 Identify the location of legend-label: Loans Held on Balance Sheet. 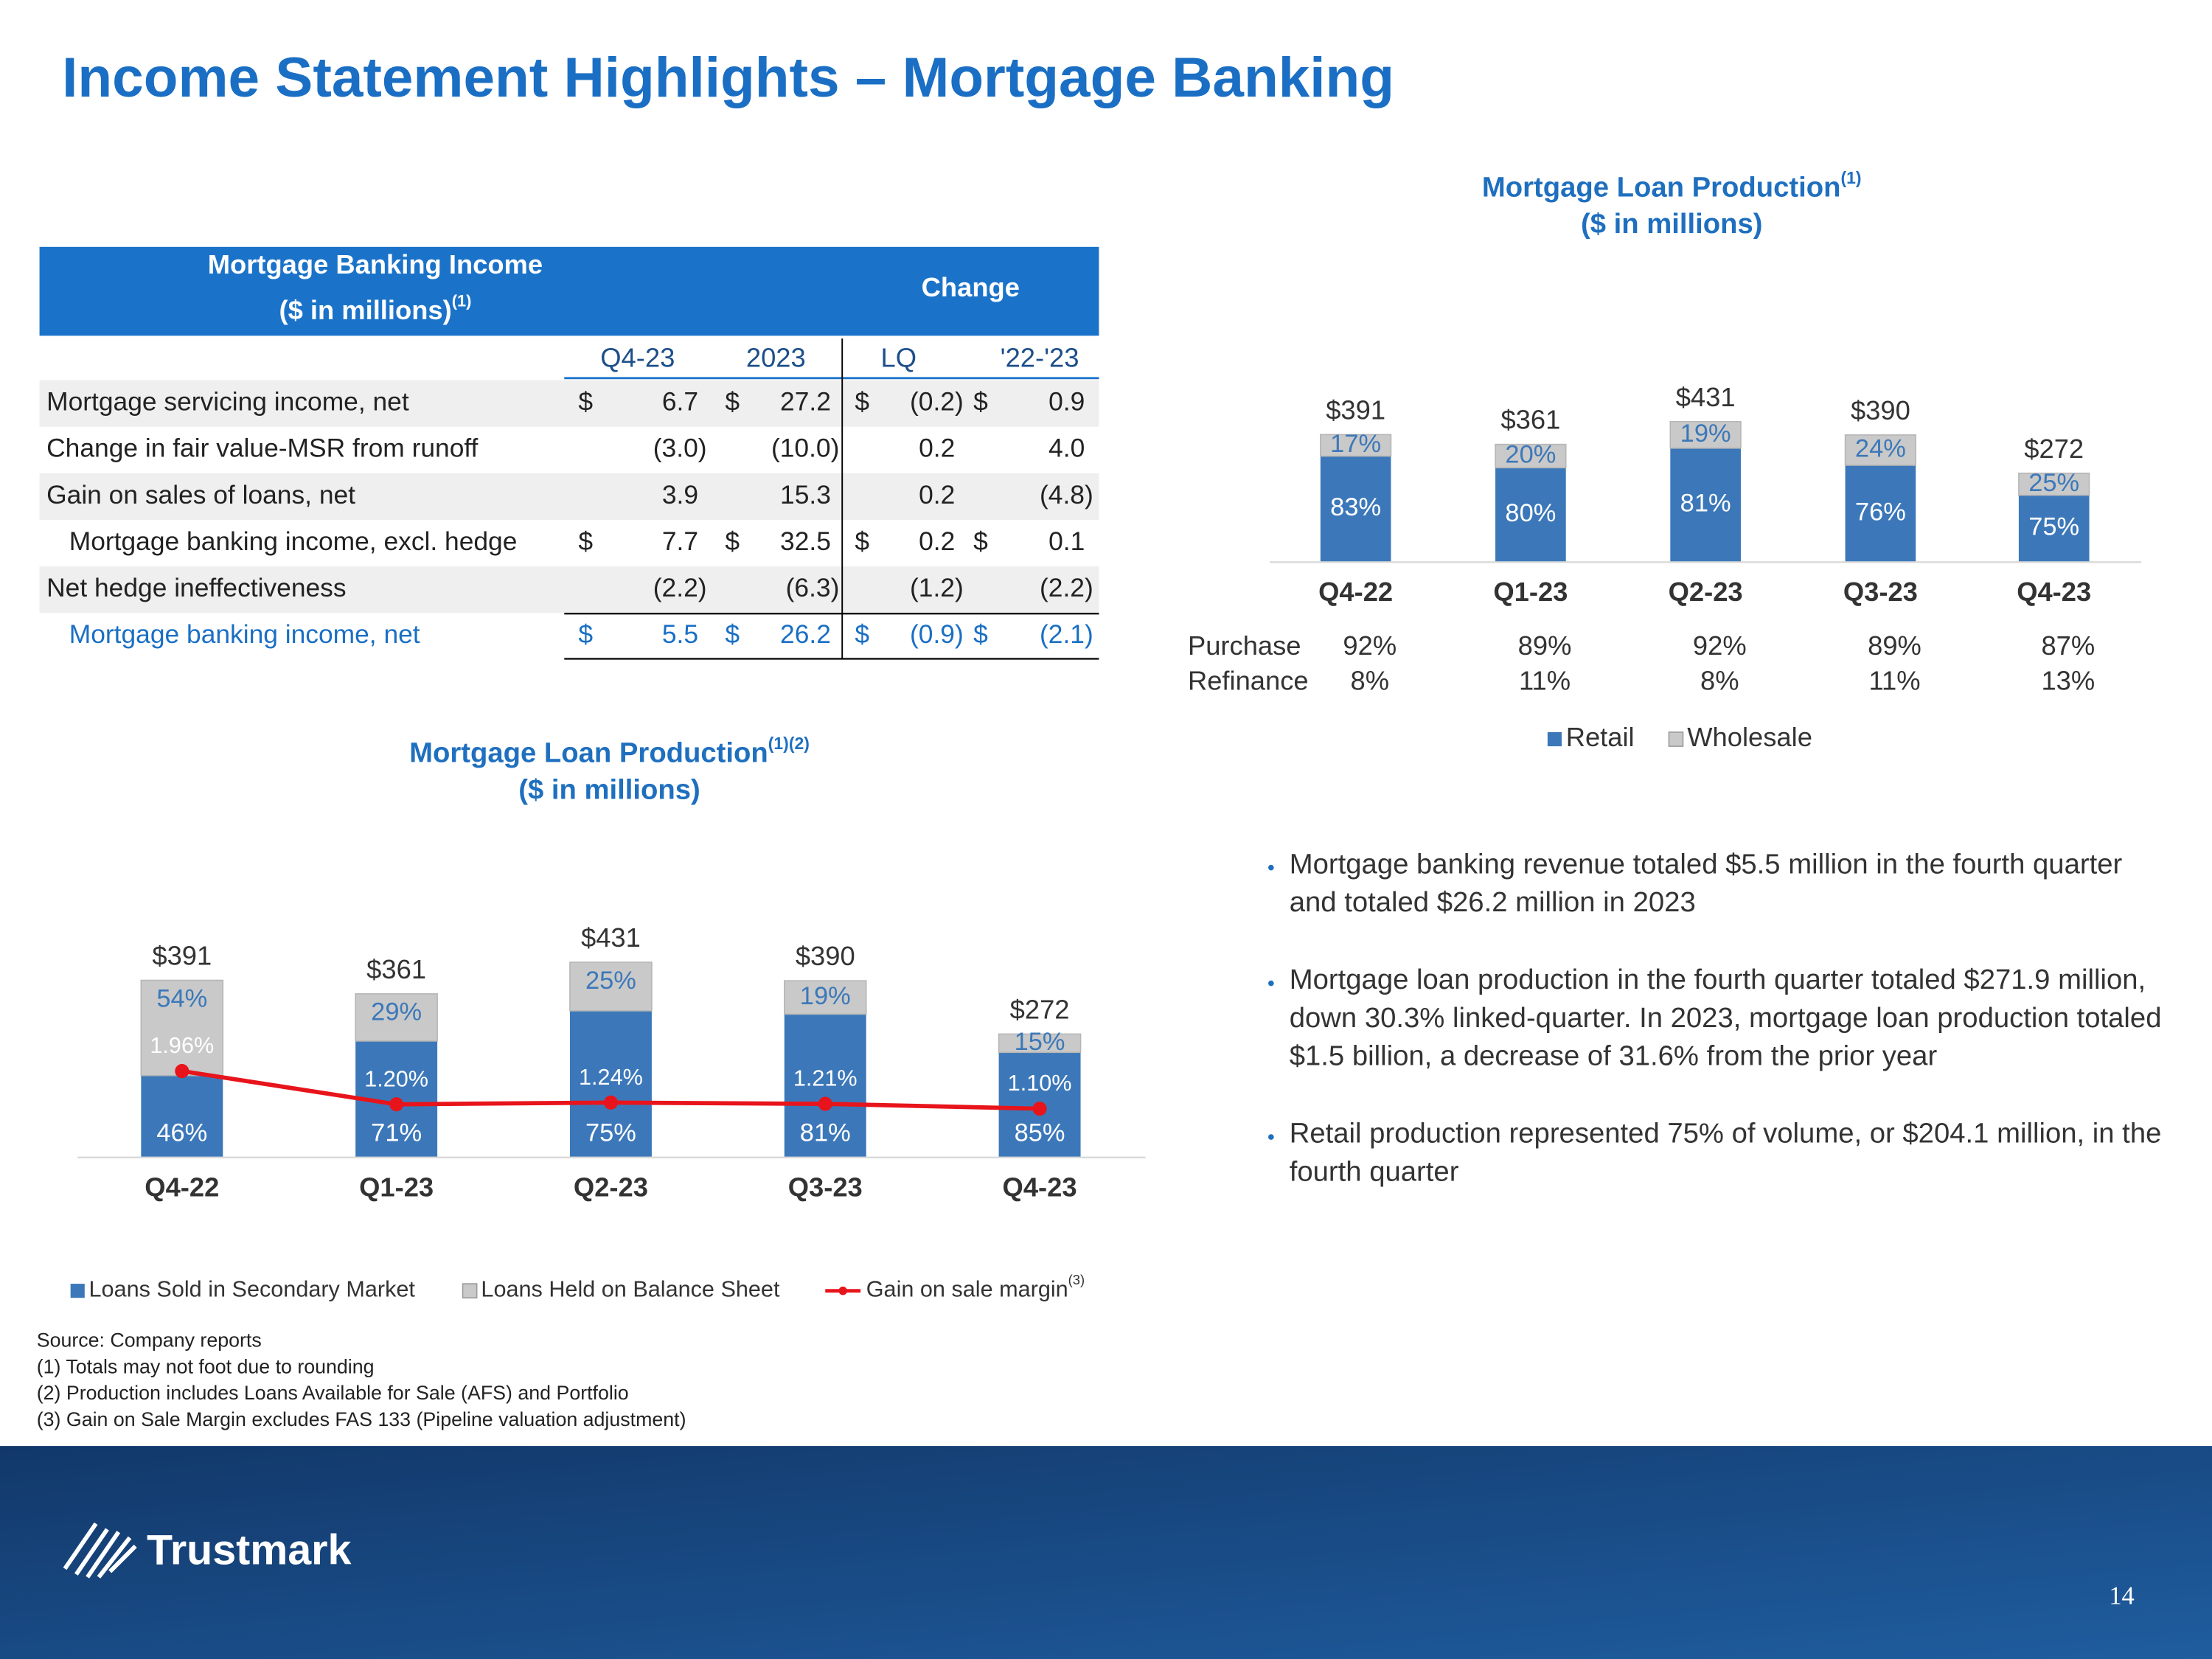
(630, 1289).